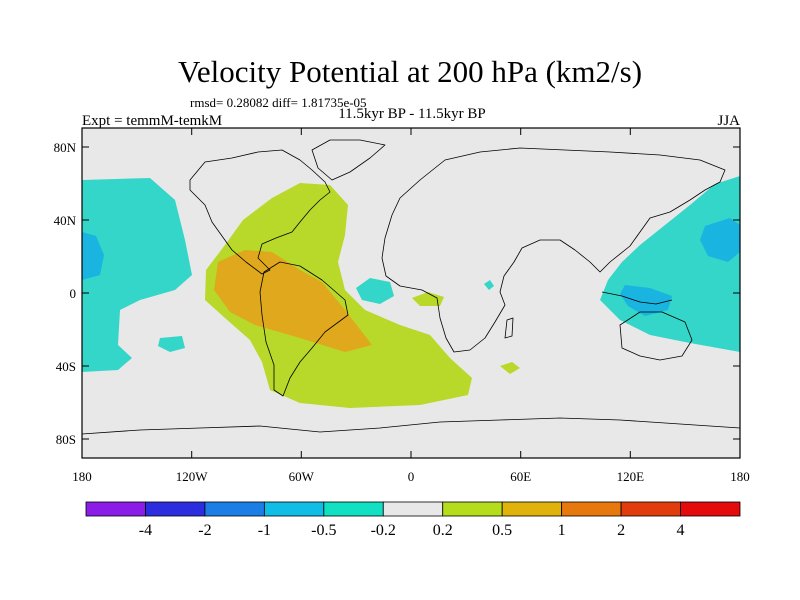 This screenshot has width=800, height=600. I want to click on coastline-antarctica, so click(411, 426).